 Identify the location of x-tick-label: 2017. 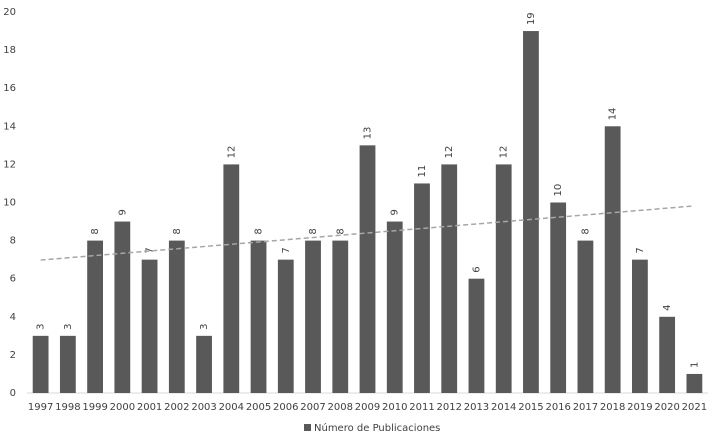
(585, 407).